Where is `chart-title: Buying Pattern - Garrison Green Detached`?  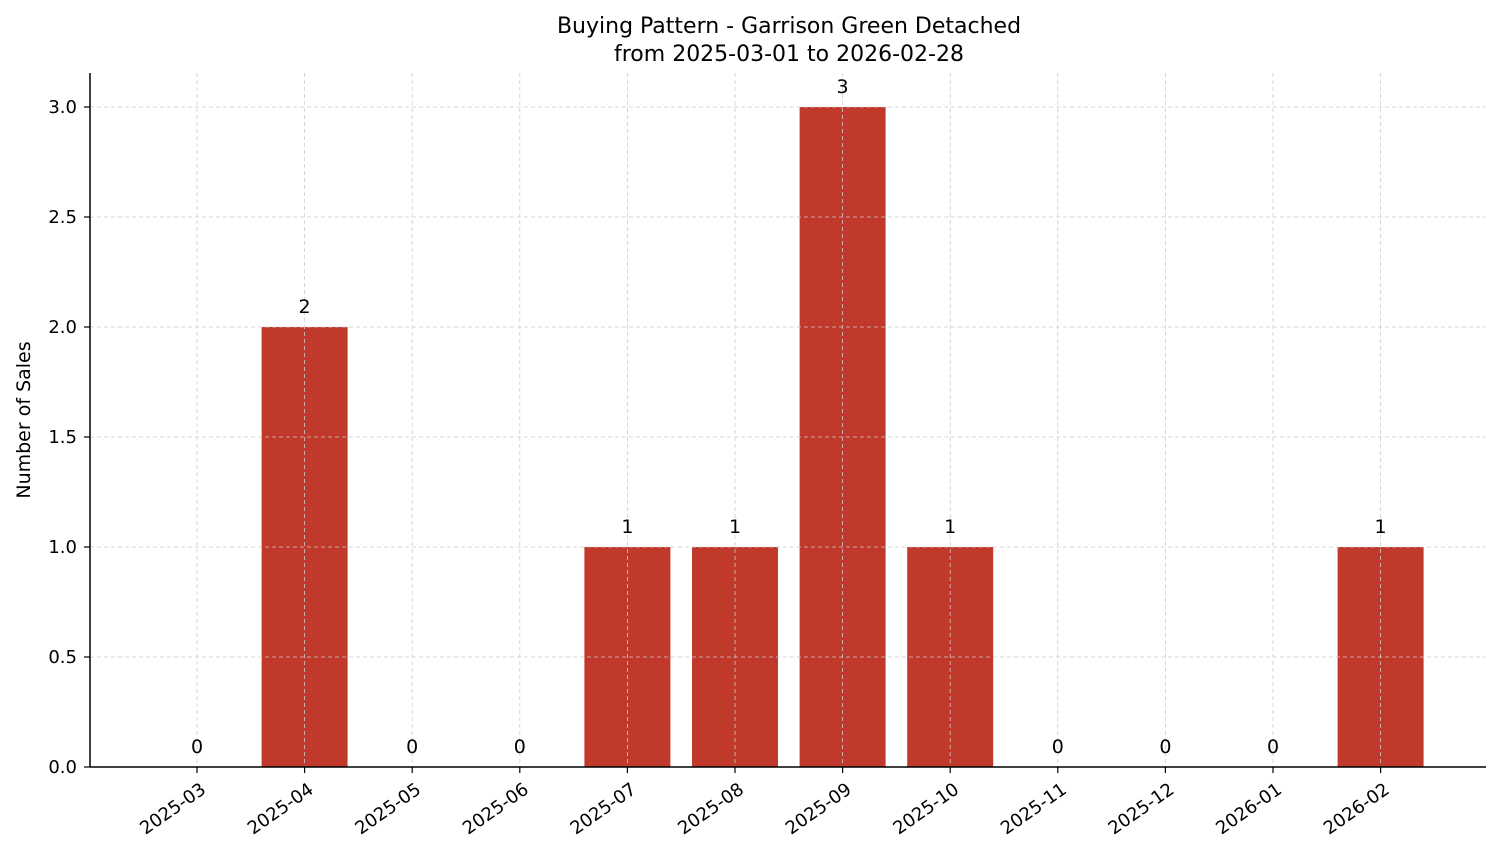 chart-title: Buying Pattern - Garrison Green Detached is located at coordinates (789, 26).